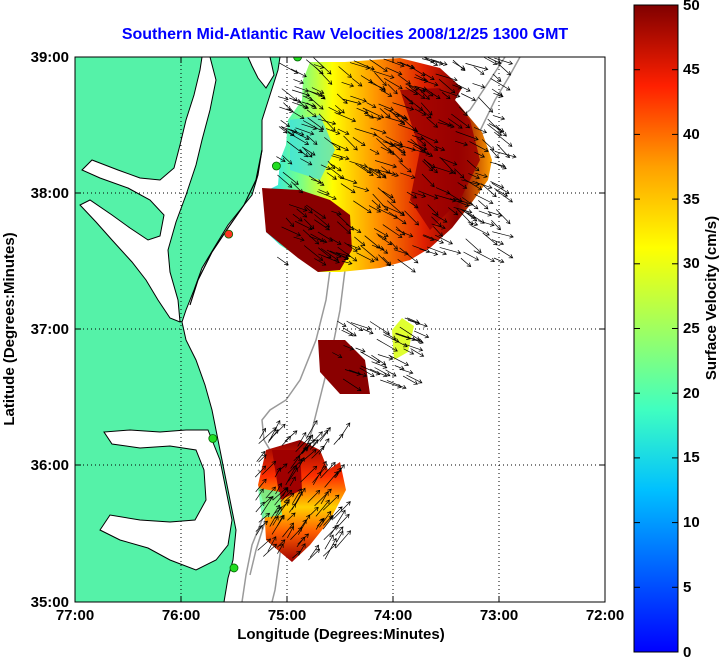  What do you see at coordinates (711, 298) in the screenshot?
I see `colorbar-label: Surface Velocity (cm/s)` at bounding box center [711, 298].